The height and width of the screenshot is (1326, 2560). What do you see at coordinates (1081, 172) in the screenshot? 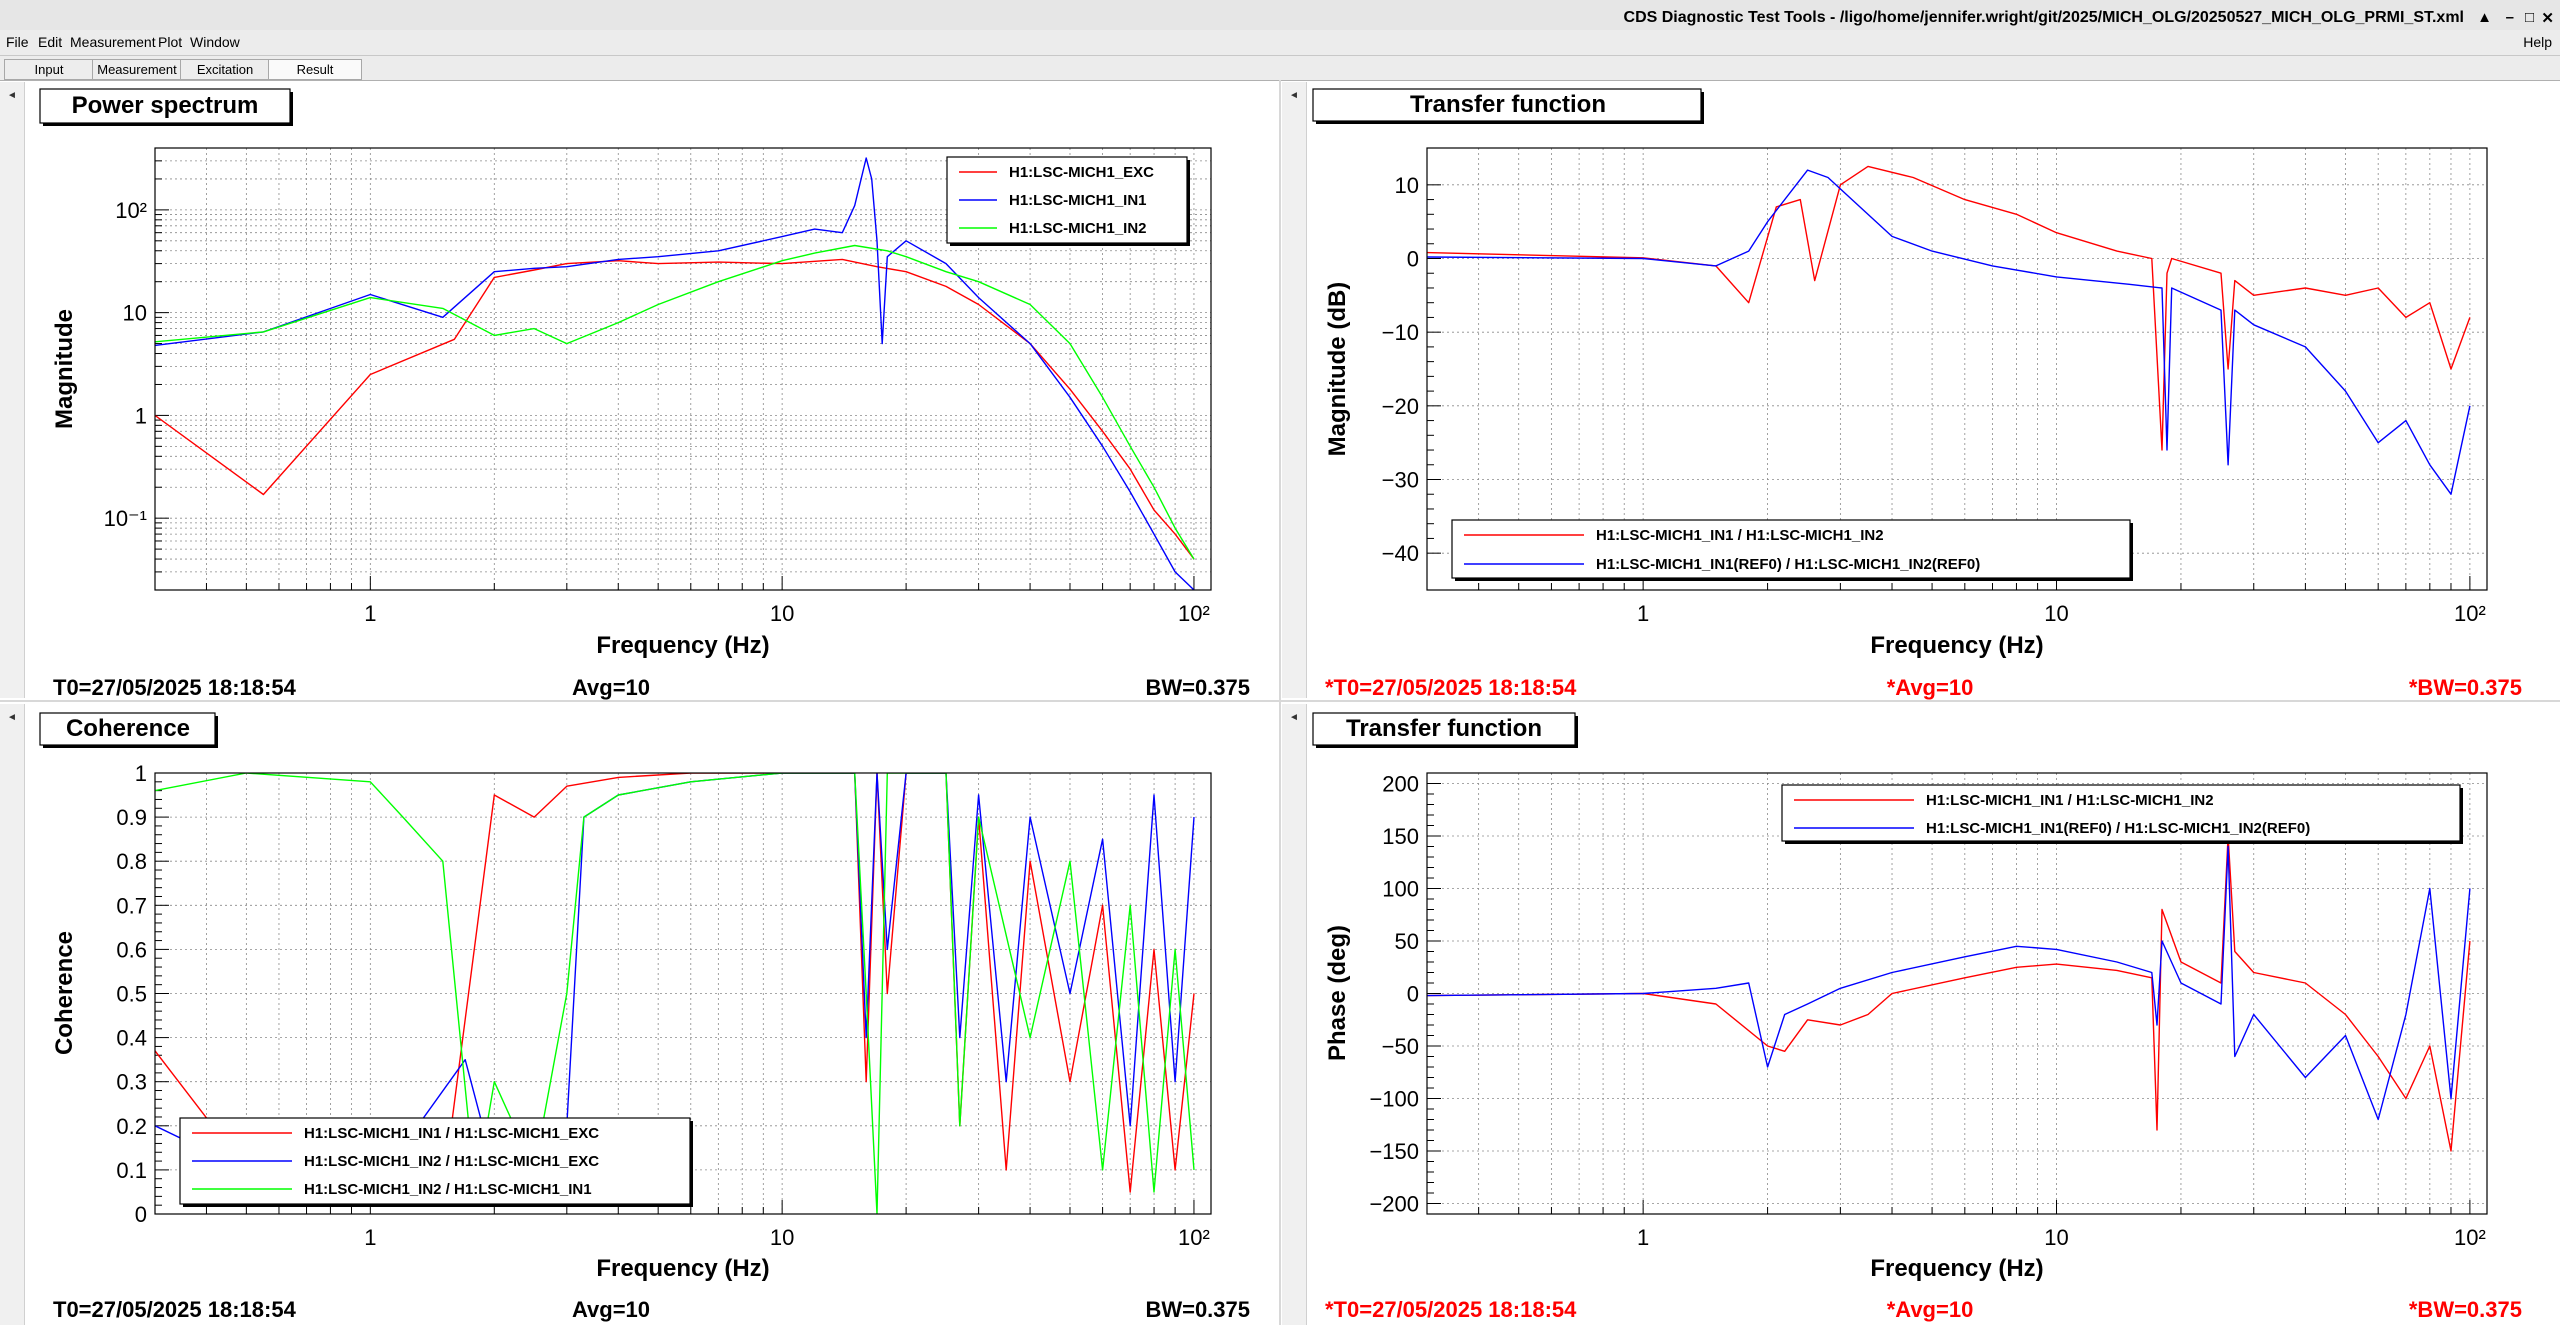
I see `legend-label-1: H1:LSC-MICH1_EXC` at bounding box center [1081, 172].